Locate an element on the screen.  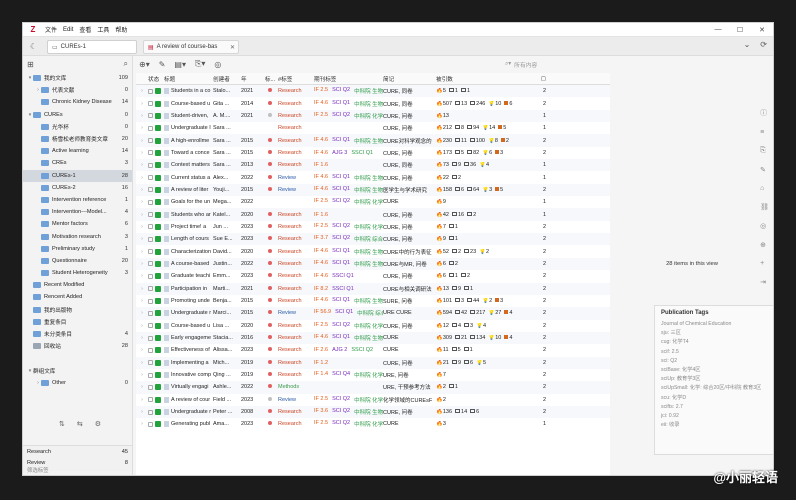
add-attachment-icon: ✎ is located at coordinates (162, 64).